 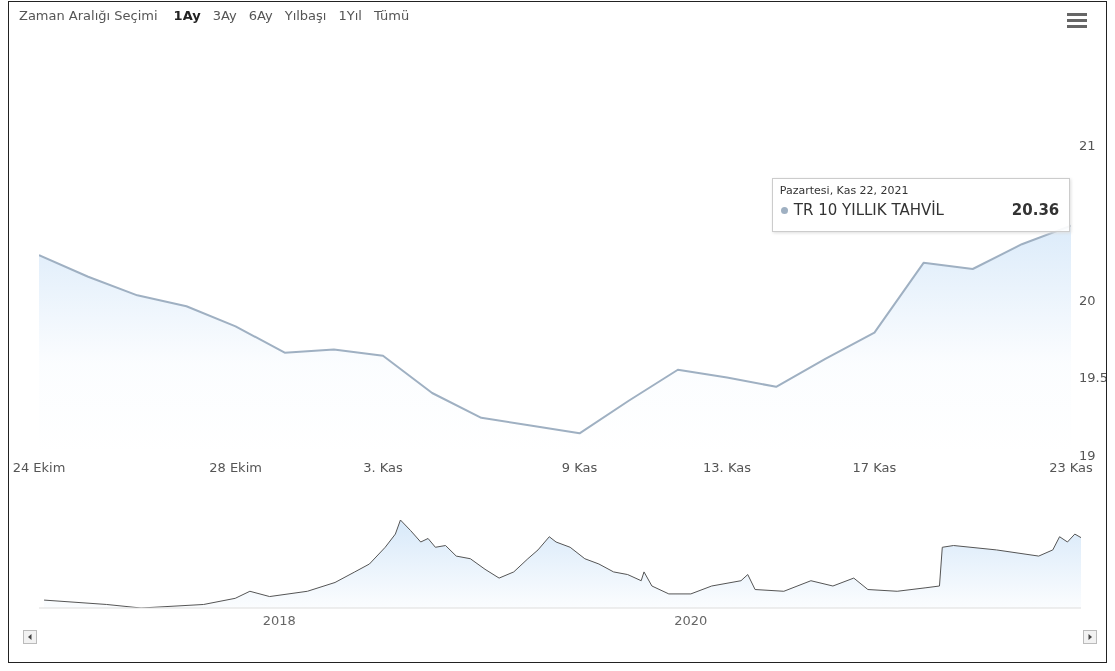 I want to click on text: Zaman Aralığı Seçimi, so click(x=88, y=15).